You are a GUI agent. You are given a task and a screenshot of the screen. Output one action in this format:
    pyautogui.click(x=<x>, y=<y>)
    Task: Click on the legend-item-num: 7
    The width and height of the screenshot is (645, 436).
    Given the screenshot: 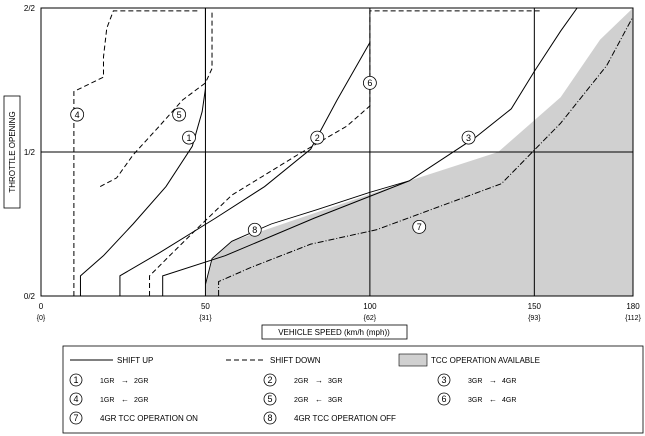 What is the action you would take?
    pyautogui.click(x=75, y=418)
    